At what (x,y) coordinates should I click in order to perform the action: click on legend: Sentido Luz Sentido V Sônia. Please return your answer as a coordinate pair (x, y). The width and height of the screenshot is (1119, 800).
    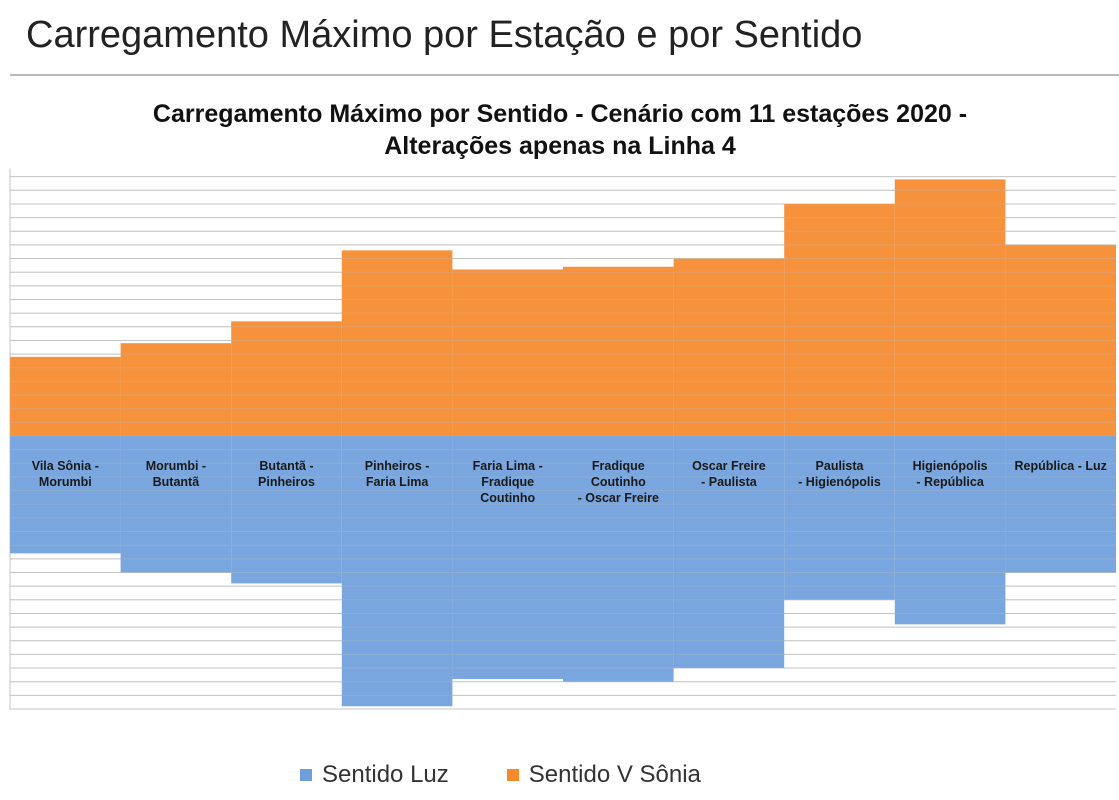
    Looking at the image, I should click on (529, 775).